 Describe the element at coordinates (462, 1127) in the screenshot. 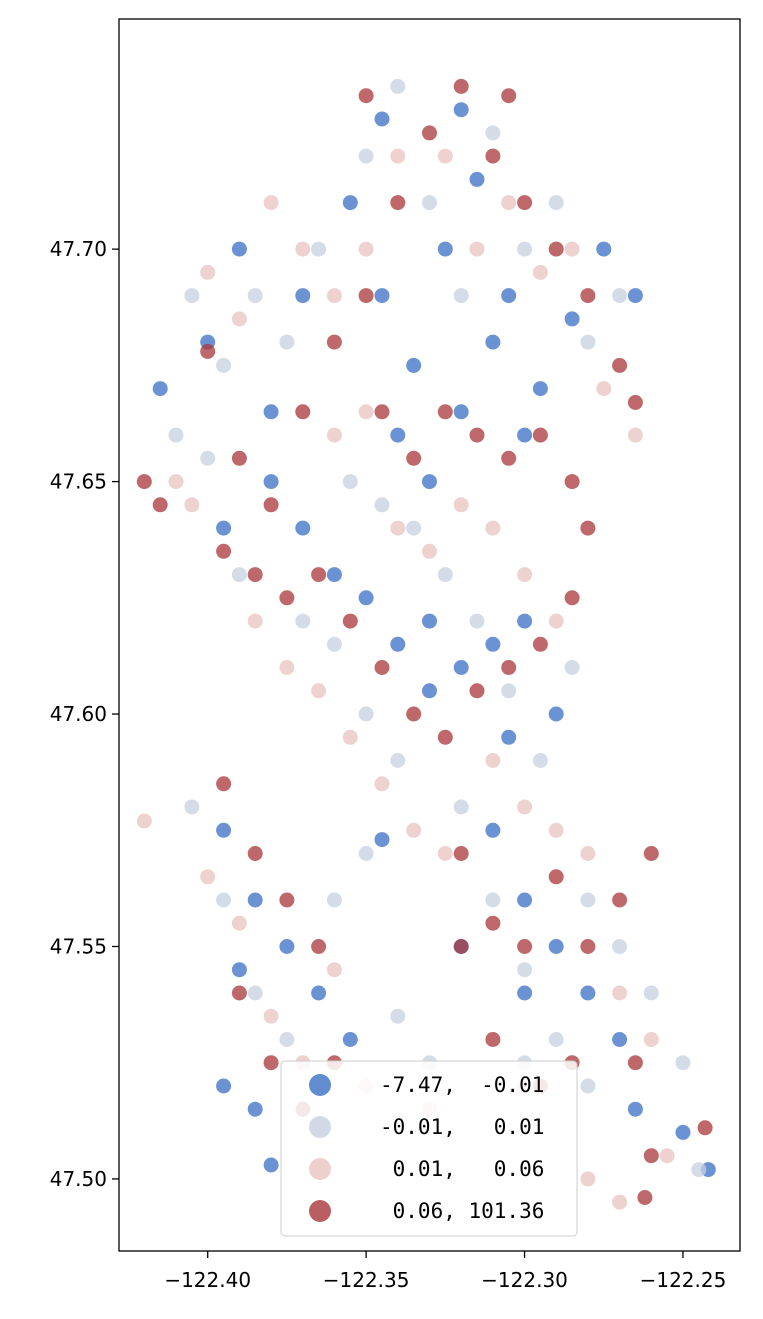

I see `legend-label-class-2: -0.01, 0.01` at that location.